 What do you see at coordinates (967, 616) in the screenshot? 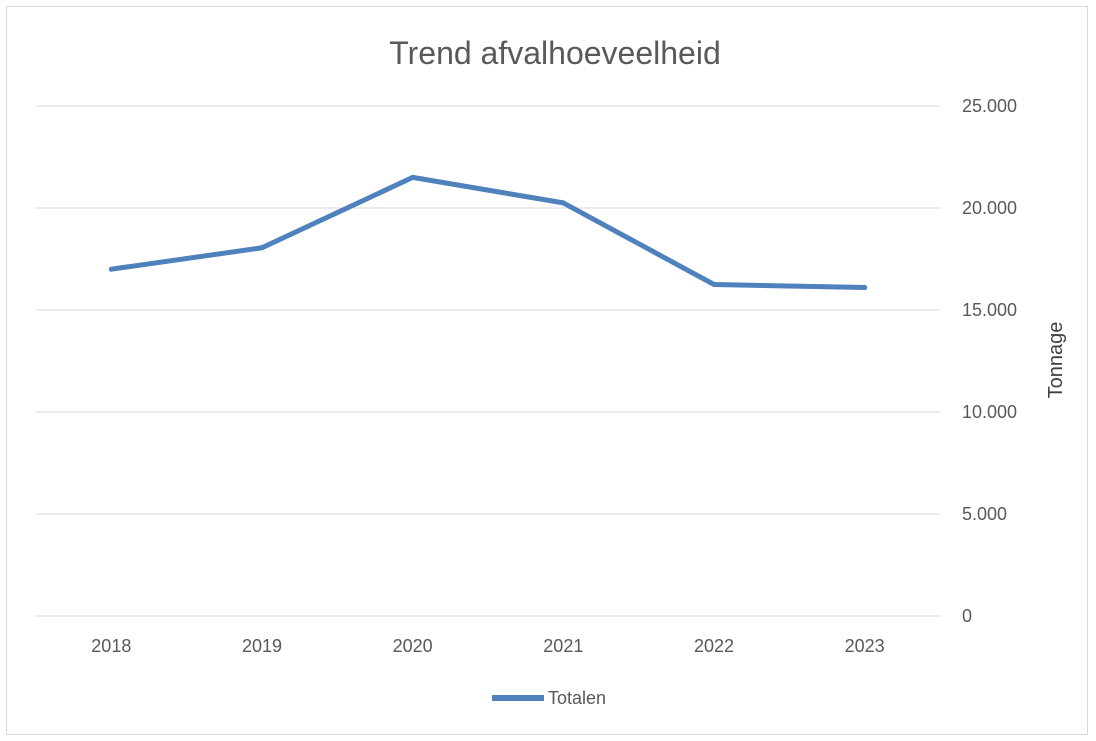
I see `y-tick-label: 0` at bounding box center [967, 616].